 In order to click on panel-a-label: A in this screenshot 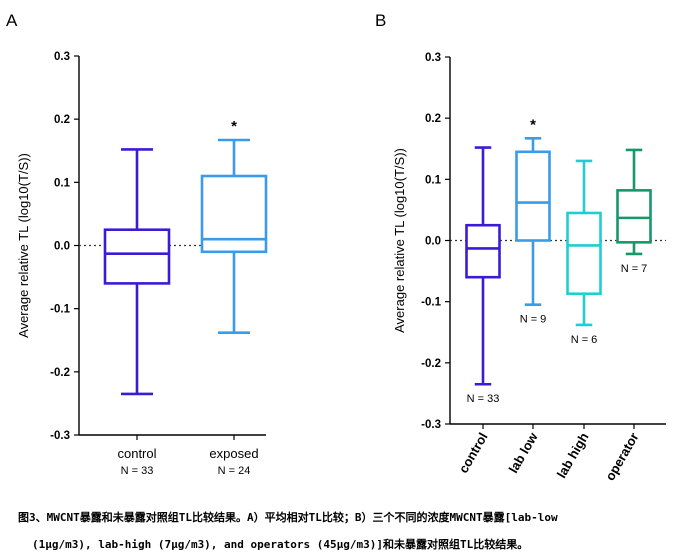, I will do `click(12, 20)`.